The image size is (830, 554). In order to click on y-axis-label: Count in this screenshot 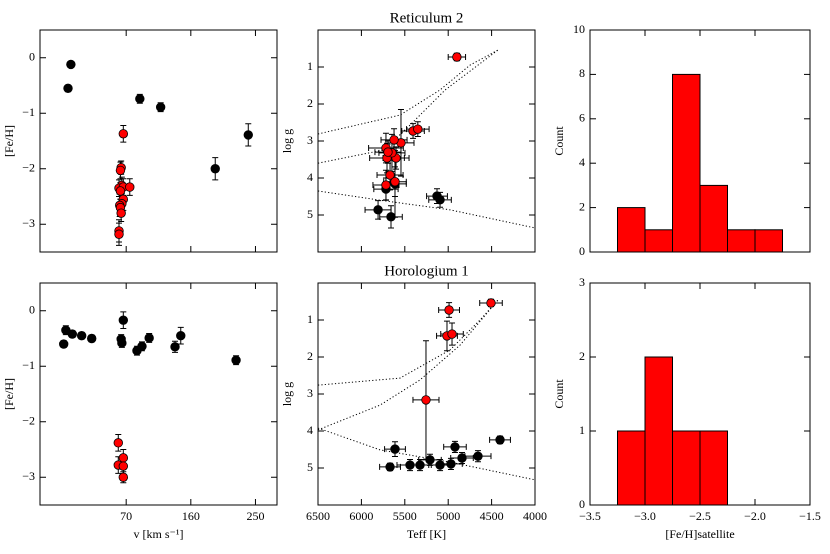, I will do `click(559, 141)`.